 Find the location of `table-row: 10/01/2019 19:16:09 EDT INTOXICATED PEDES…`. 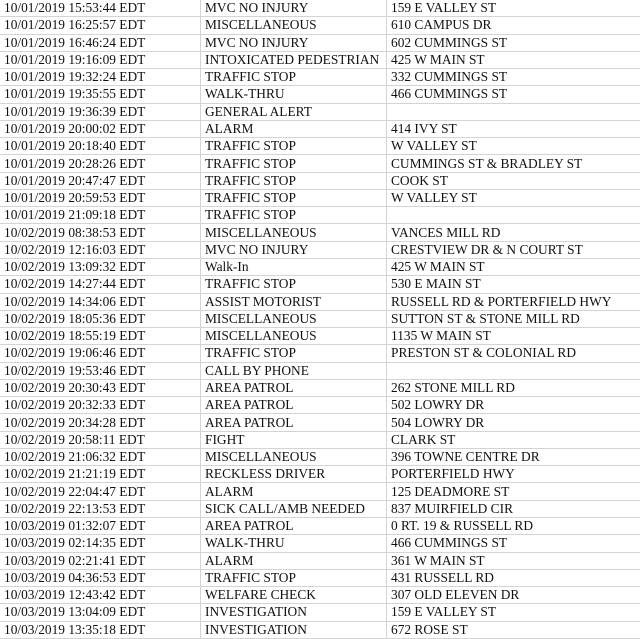

table-row: 10/01/2019 19:16:09 EDT INTOXICATED PEDES… is located at coordinates (320, 60).